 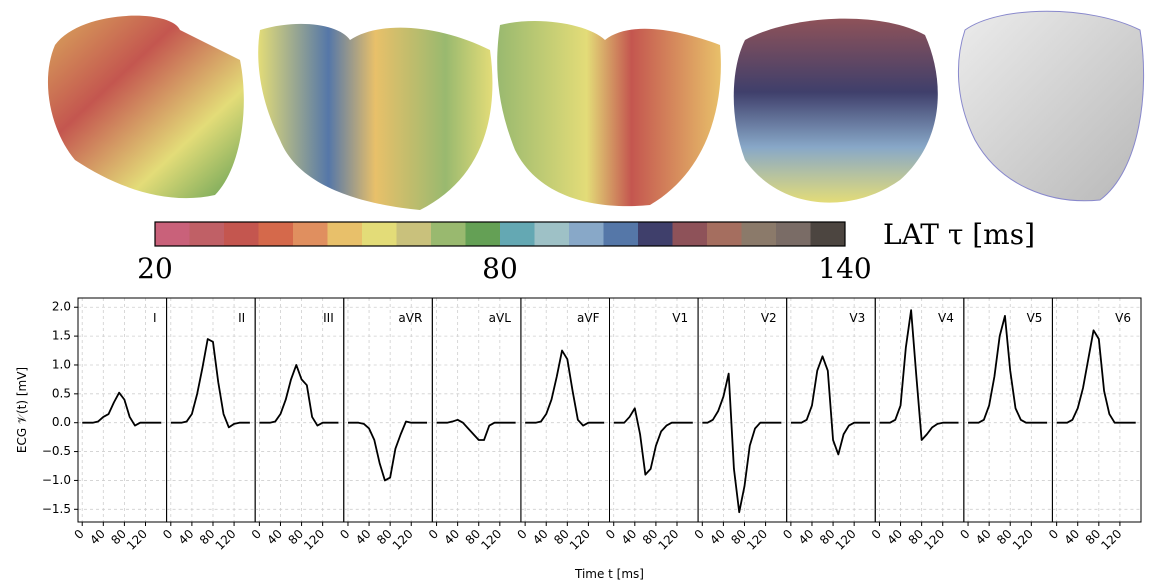 What do you see at coordinates (588, 318) in the screenshot?
I see `panel-title: aVF` at bounding box center [588, 318].